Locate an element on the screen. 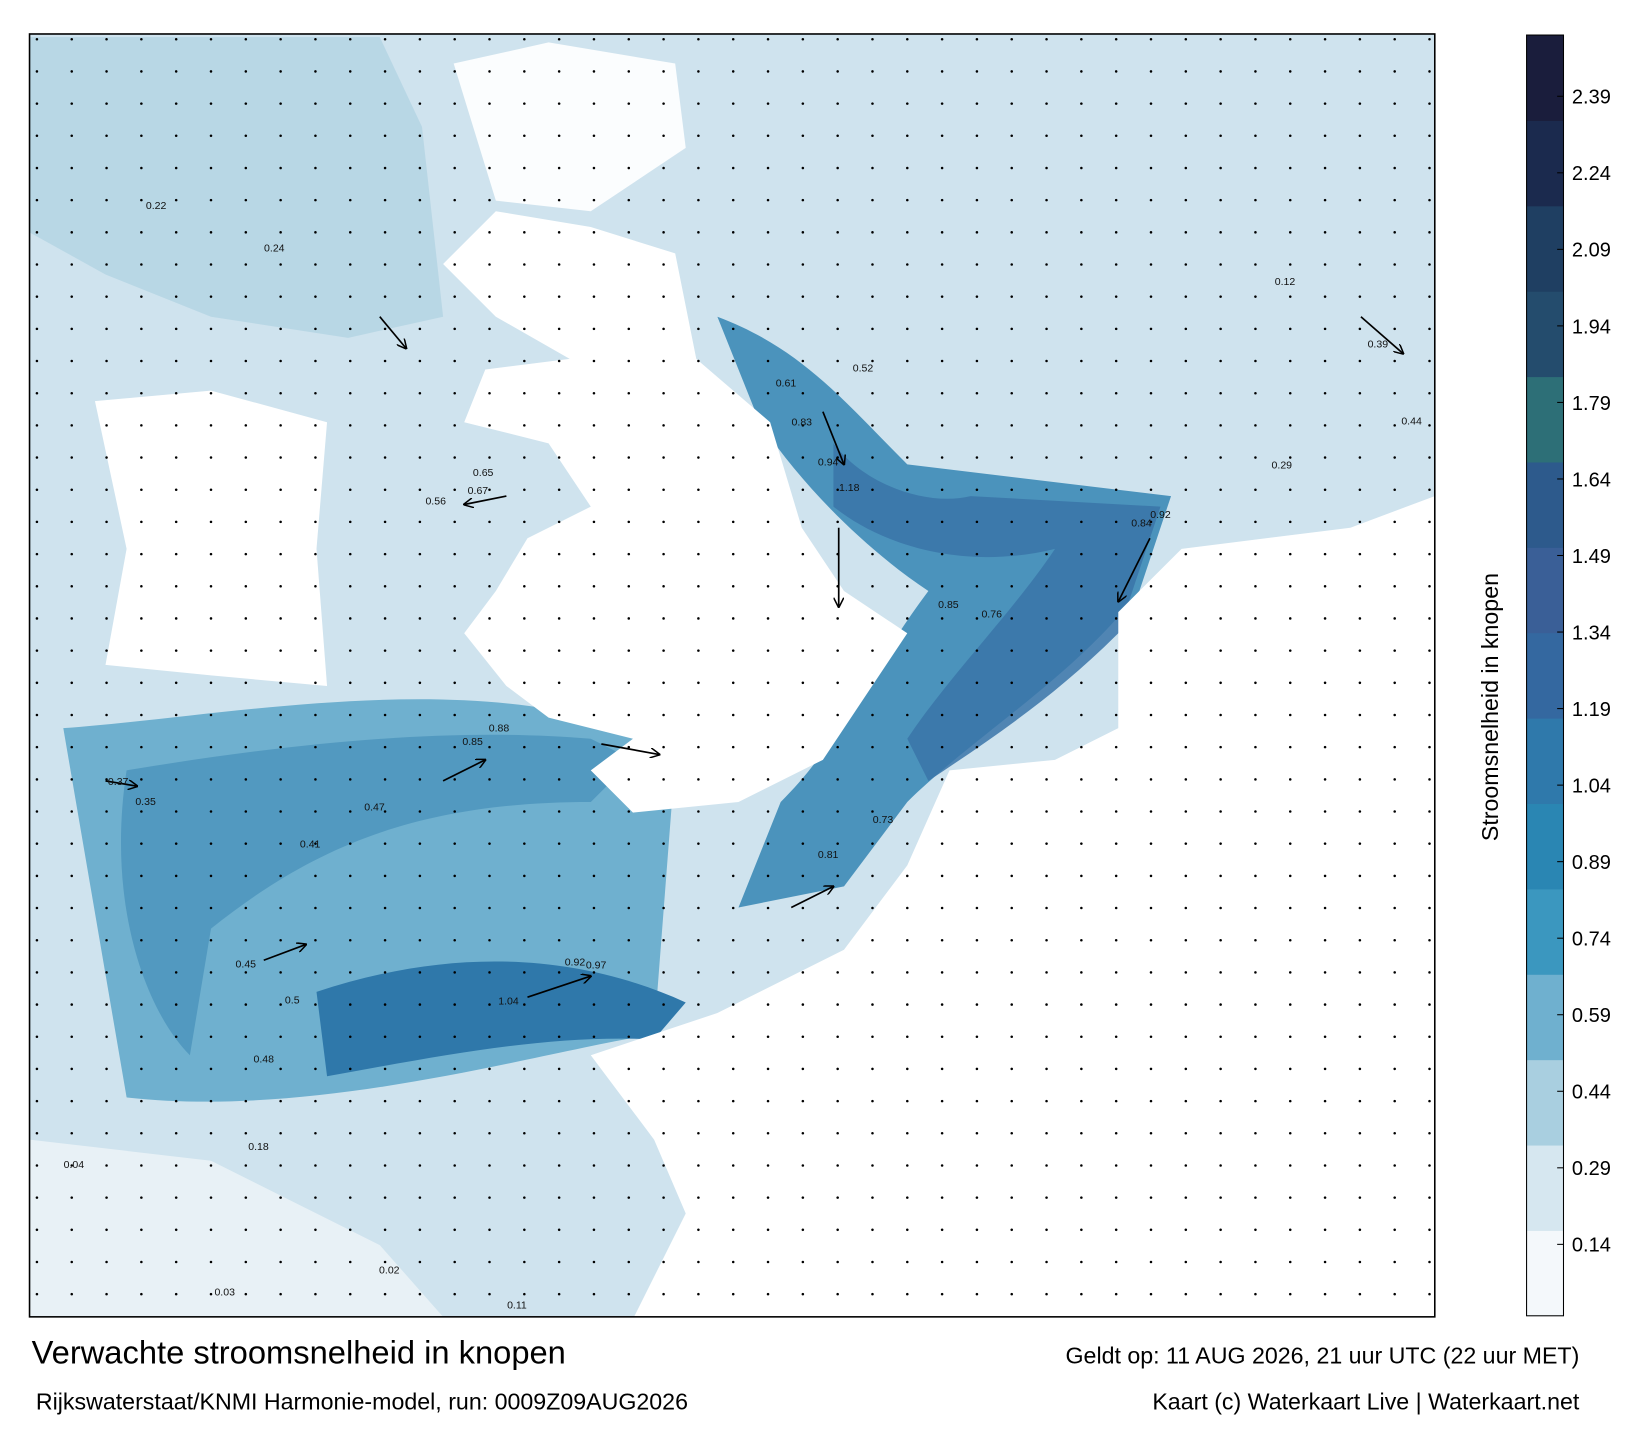 This screenshot has height=1450, width=1650. speed-label: 0.12 is located at coordinates (1285, 282).